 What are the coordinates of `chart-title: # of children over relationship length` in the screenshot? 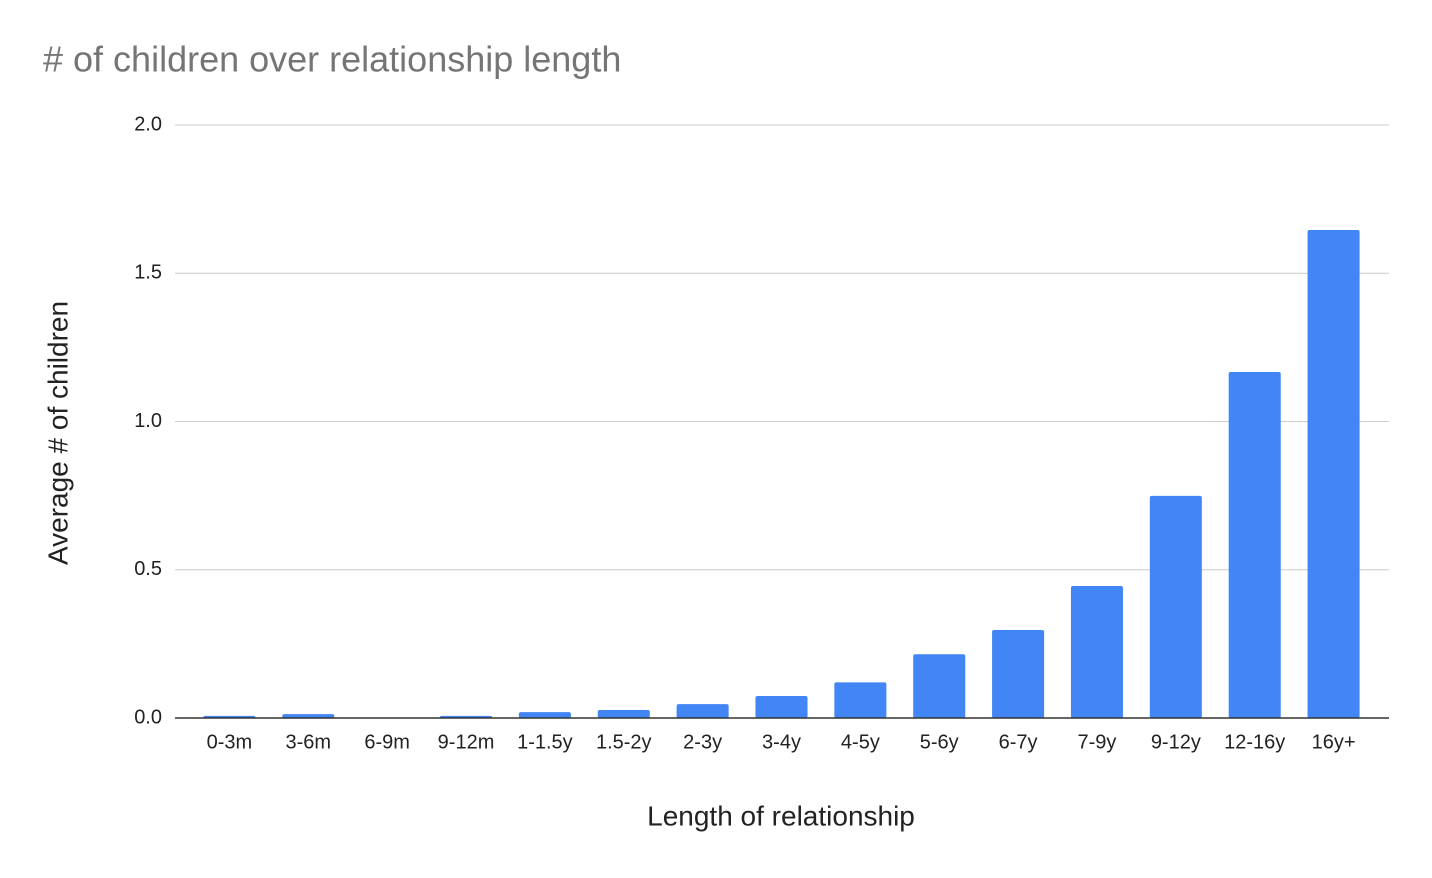 It's located at (332, 59).